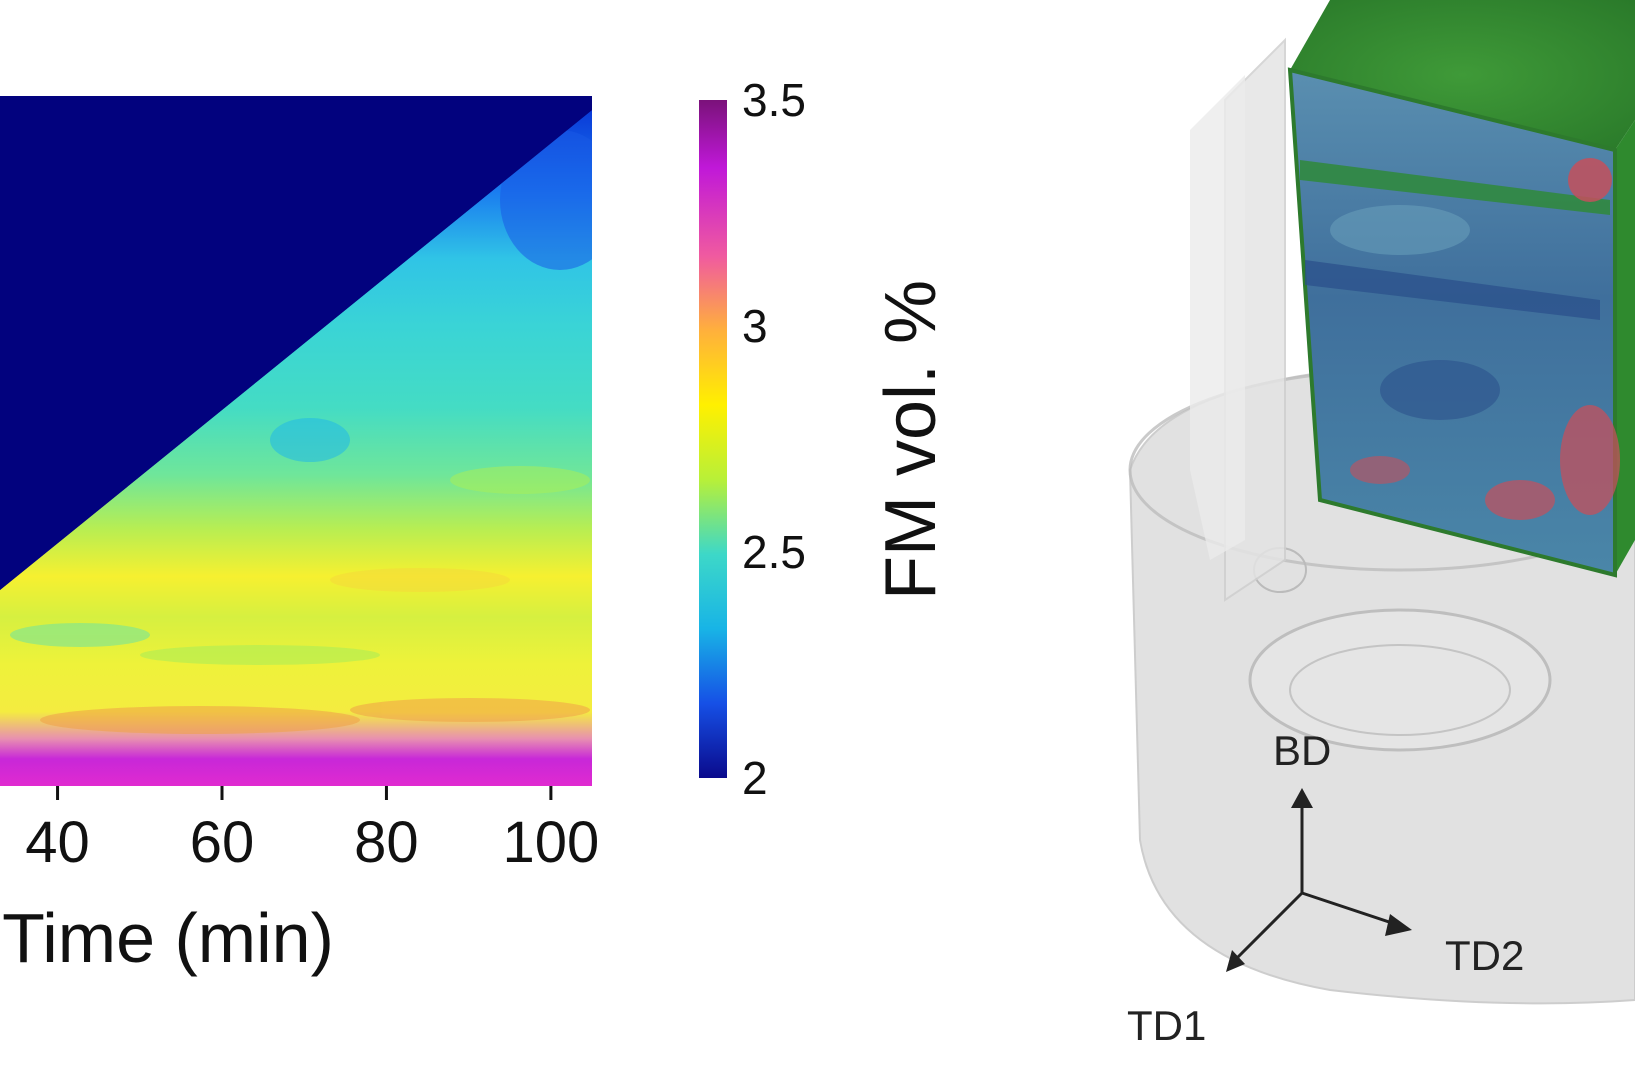  Describe the element at coordinates (1484, 955) in the screenshot. I see `td2-label: TD2` at that location.